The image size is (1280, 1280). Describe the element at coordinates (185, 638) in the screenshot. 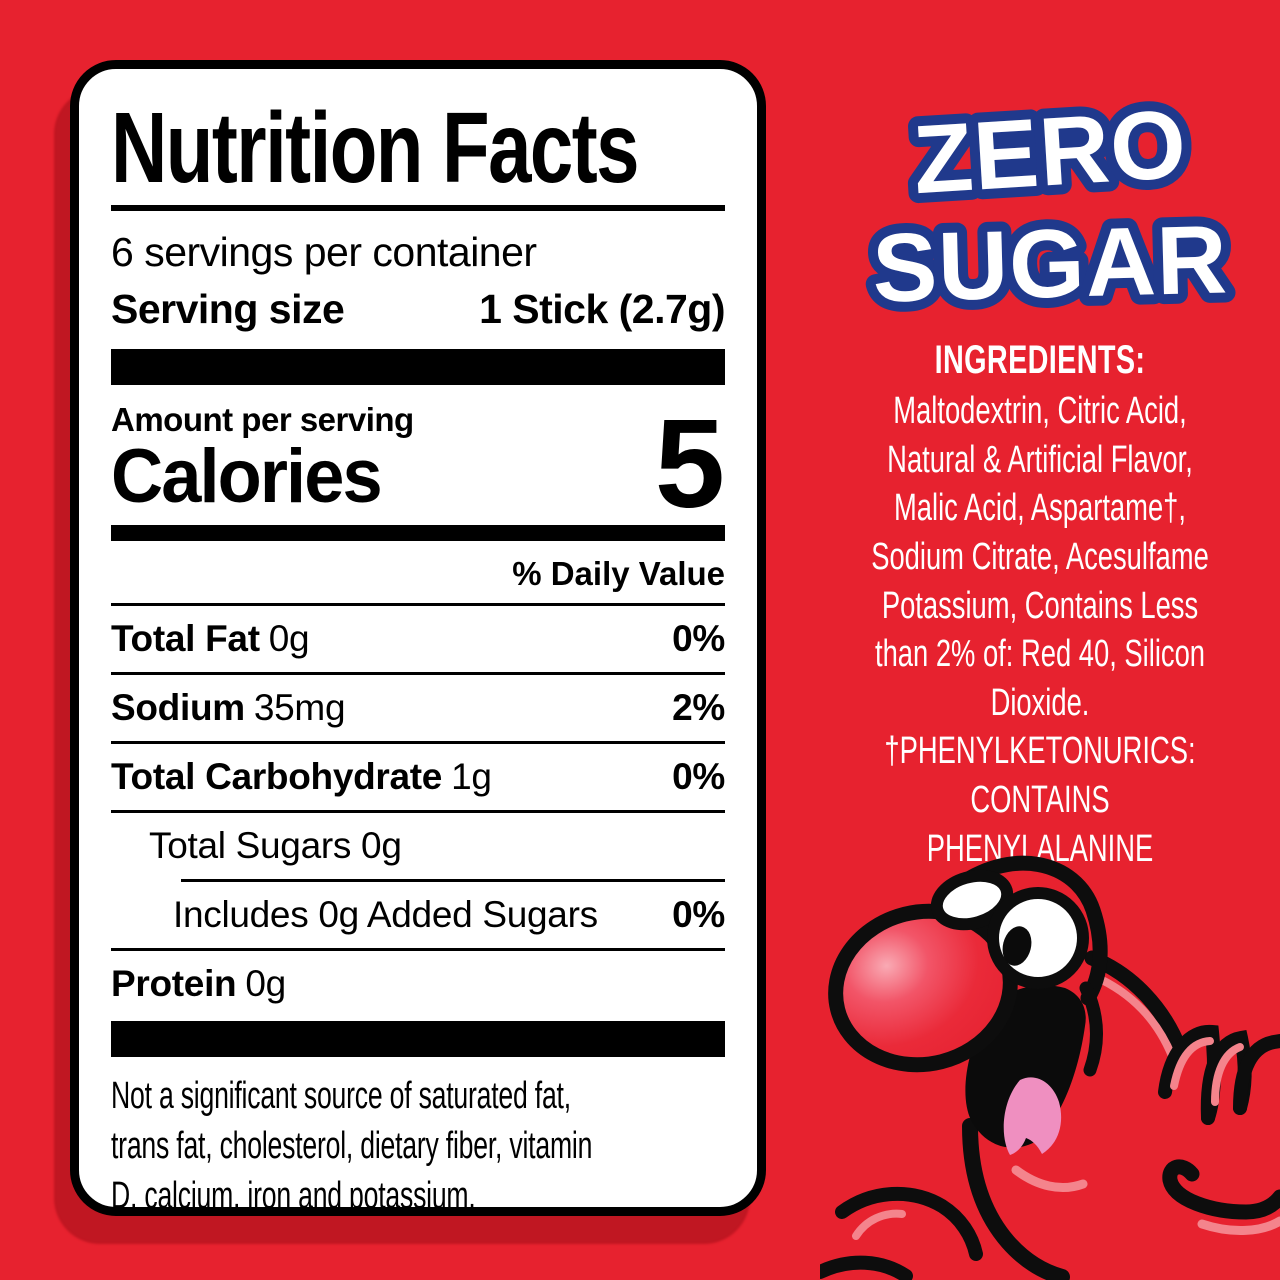

I see `nutrient-name: Total Fat` at that location.